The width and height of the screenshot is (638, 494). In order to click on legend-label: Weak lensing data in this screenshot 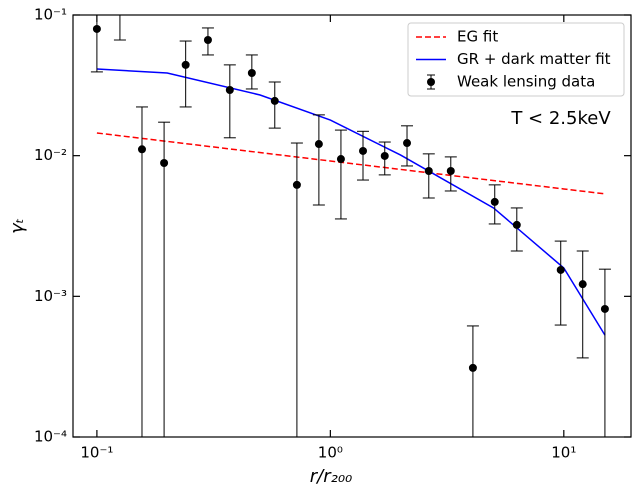, I will do `click(526, 82)`.